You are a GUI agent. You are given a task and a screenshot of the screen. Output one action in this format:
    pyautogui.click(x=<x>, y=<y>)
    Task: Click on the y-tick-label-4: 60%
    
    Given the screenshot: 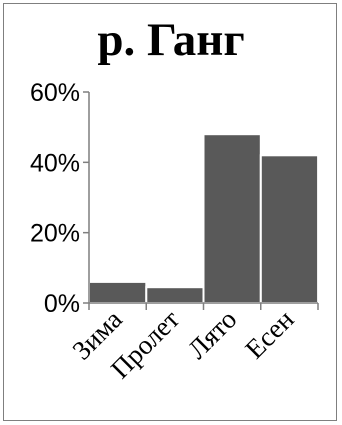 What is the action you would take?
    pyautogui.click(x=55, y=93)
    